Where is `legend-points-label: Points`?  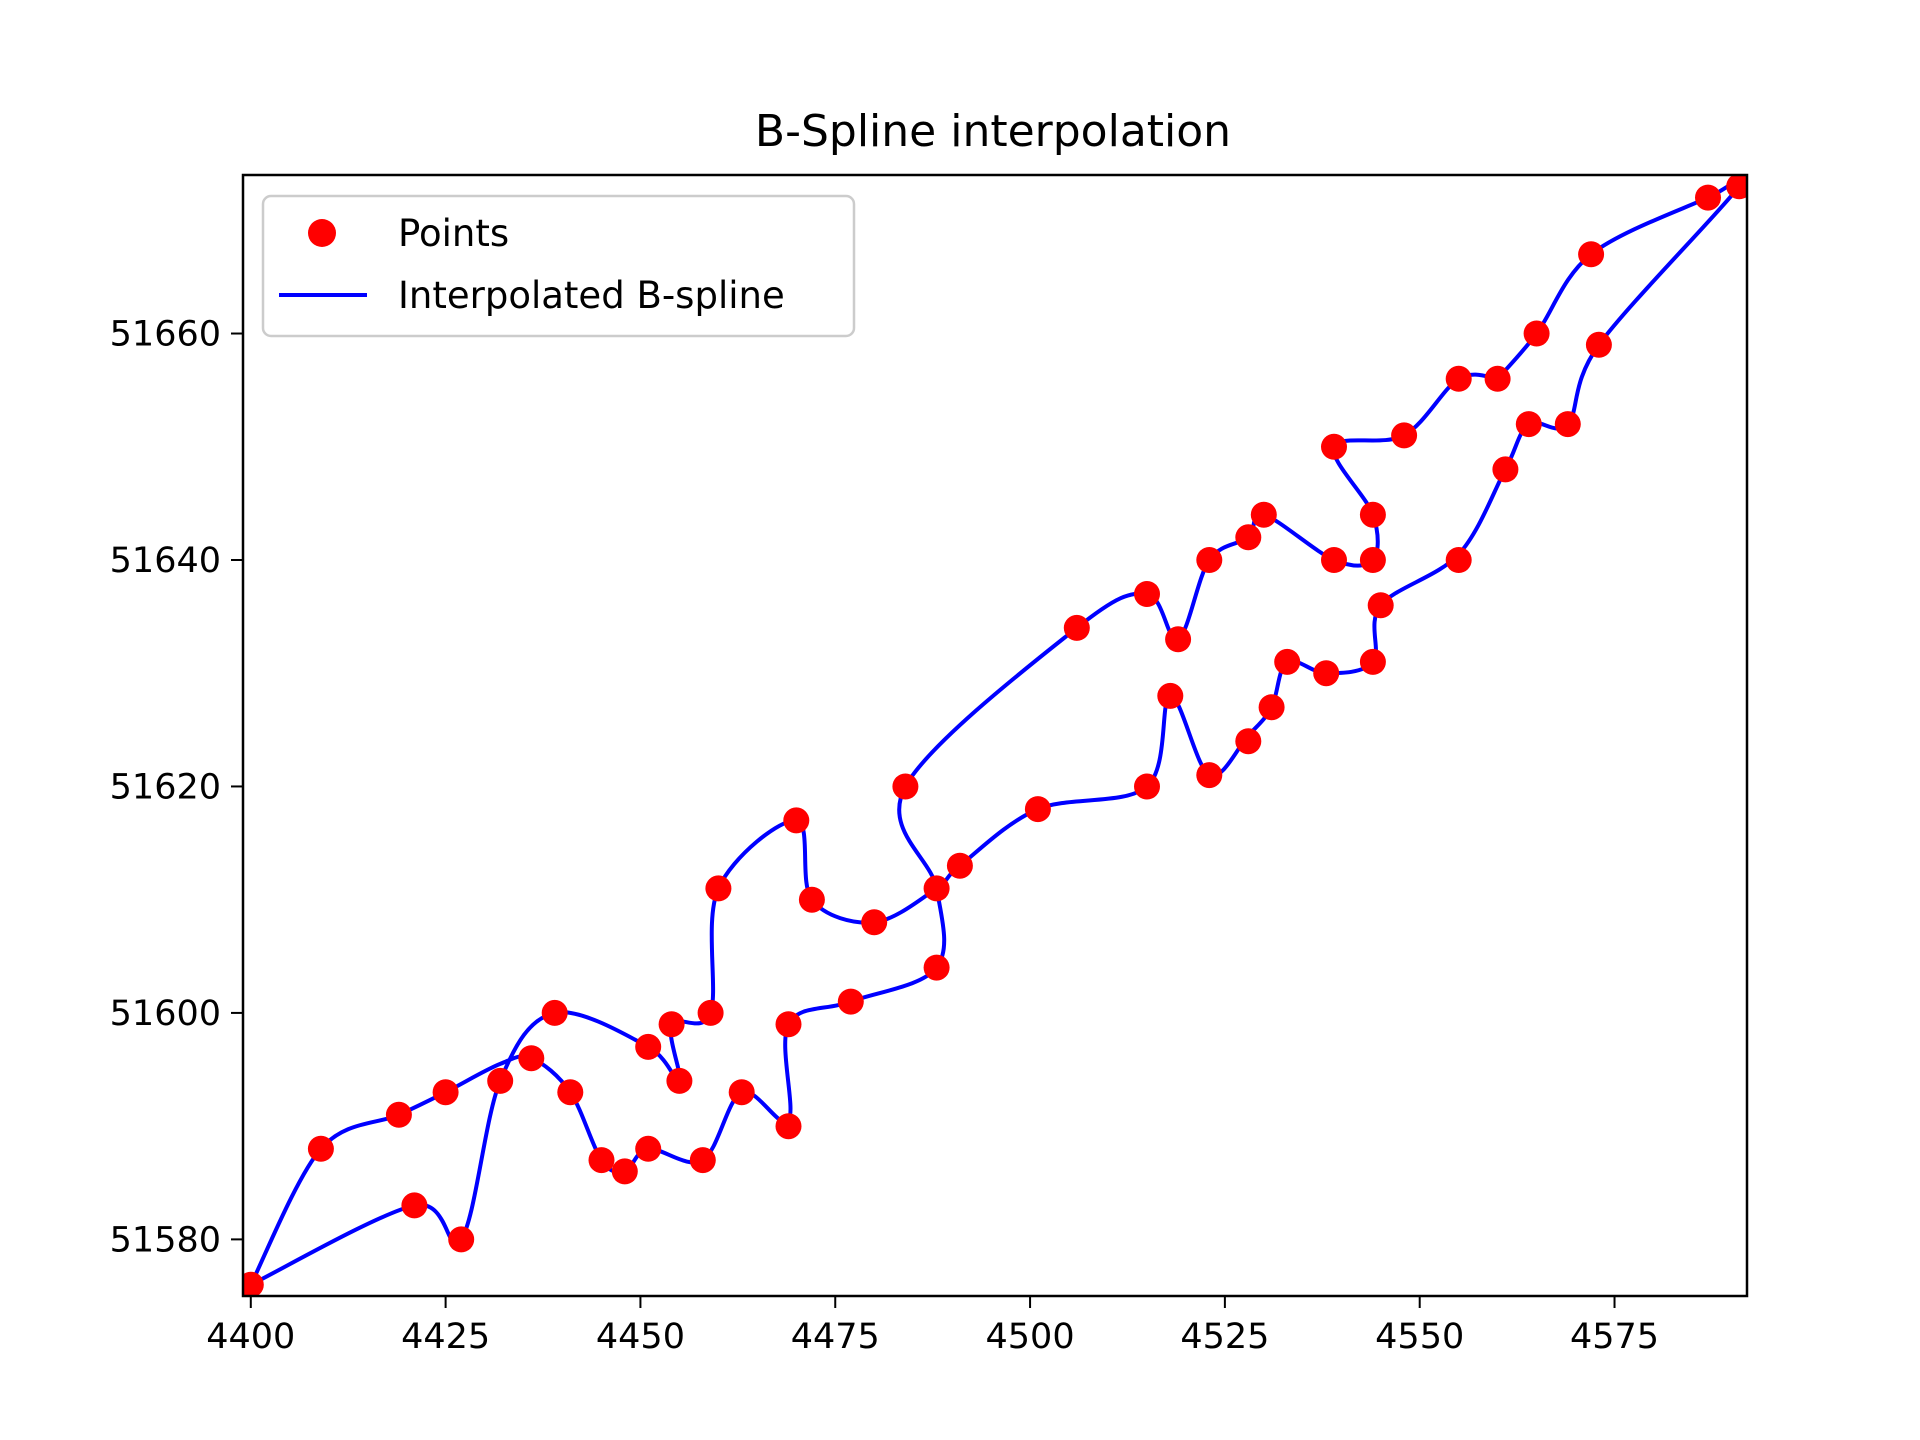 legend-points-label: Points is located at coordinates (453, 233).